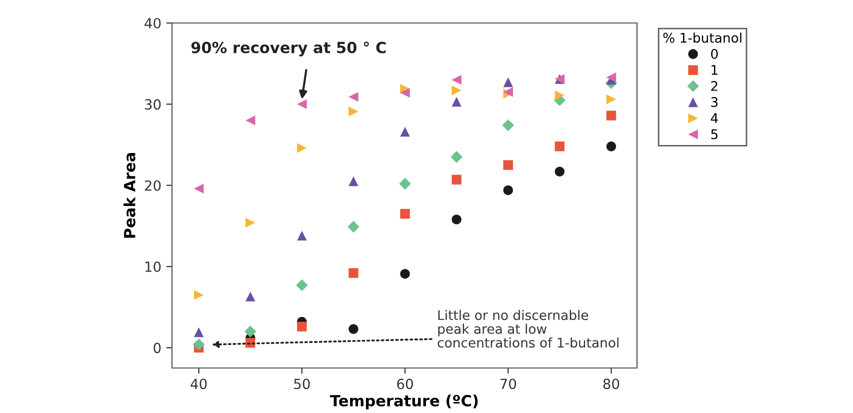  What do you see at coordinates (198, 384) in the screenshot?
I see `x-tick-label: 40` at bounding box center [198, 384].